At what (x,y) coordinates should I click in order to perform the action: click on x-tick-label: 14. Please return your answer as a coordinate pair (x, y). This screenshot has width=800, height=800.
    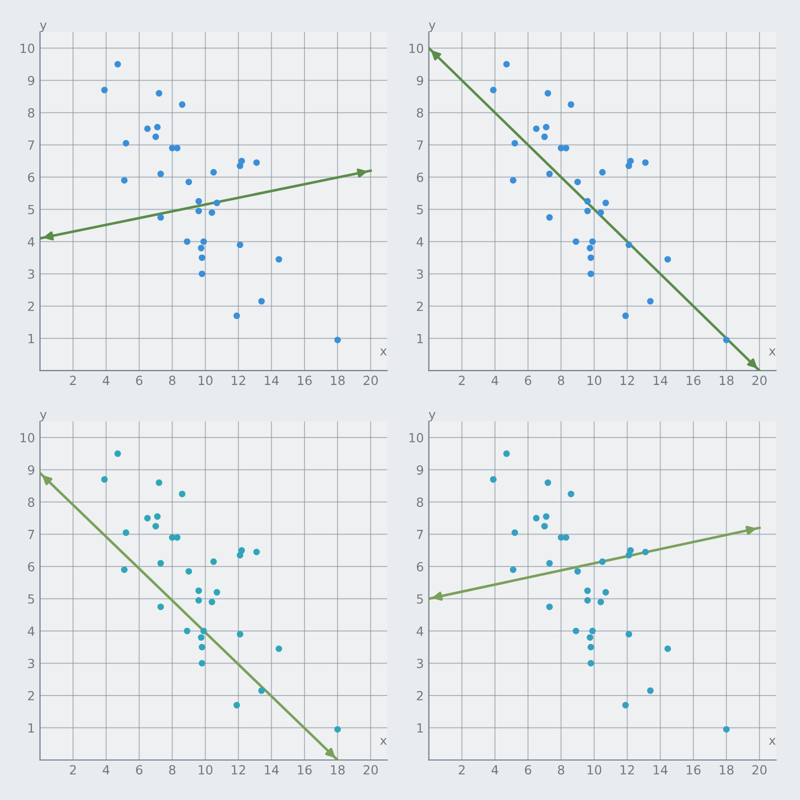
    Looking at the image, I should click on (271, 380).